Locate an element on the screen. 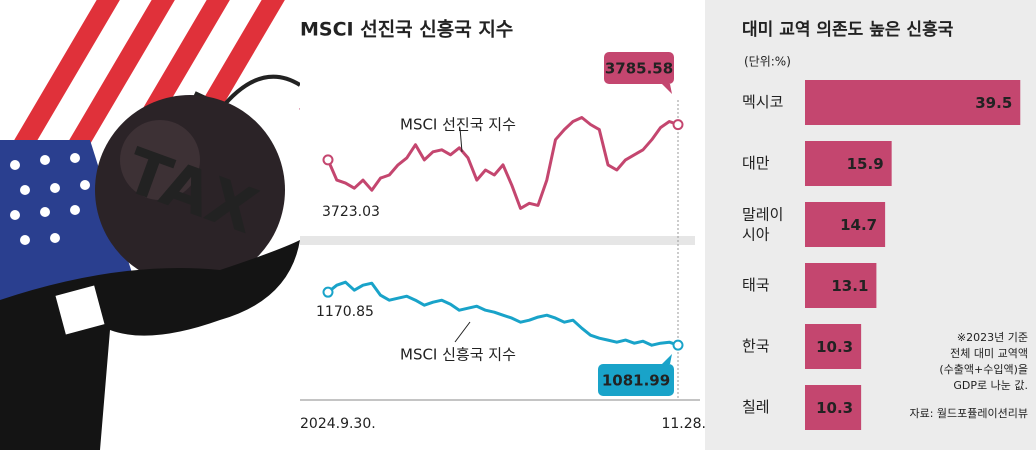 This screenshot has height=450, width=1036. category-label: 태국 is located at coordinates (756, 285).